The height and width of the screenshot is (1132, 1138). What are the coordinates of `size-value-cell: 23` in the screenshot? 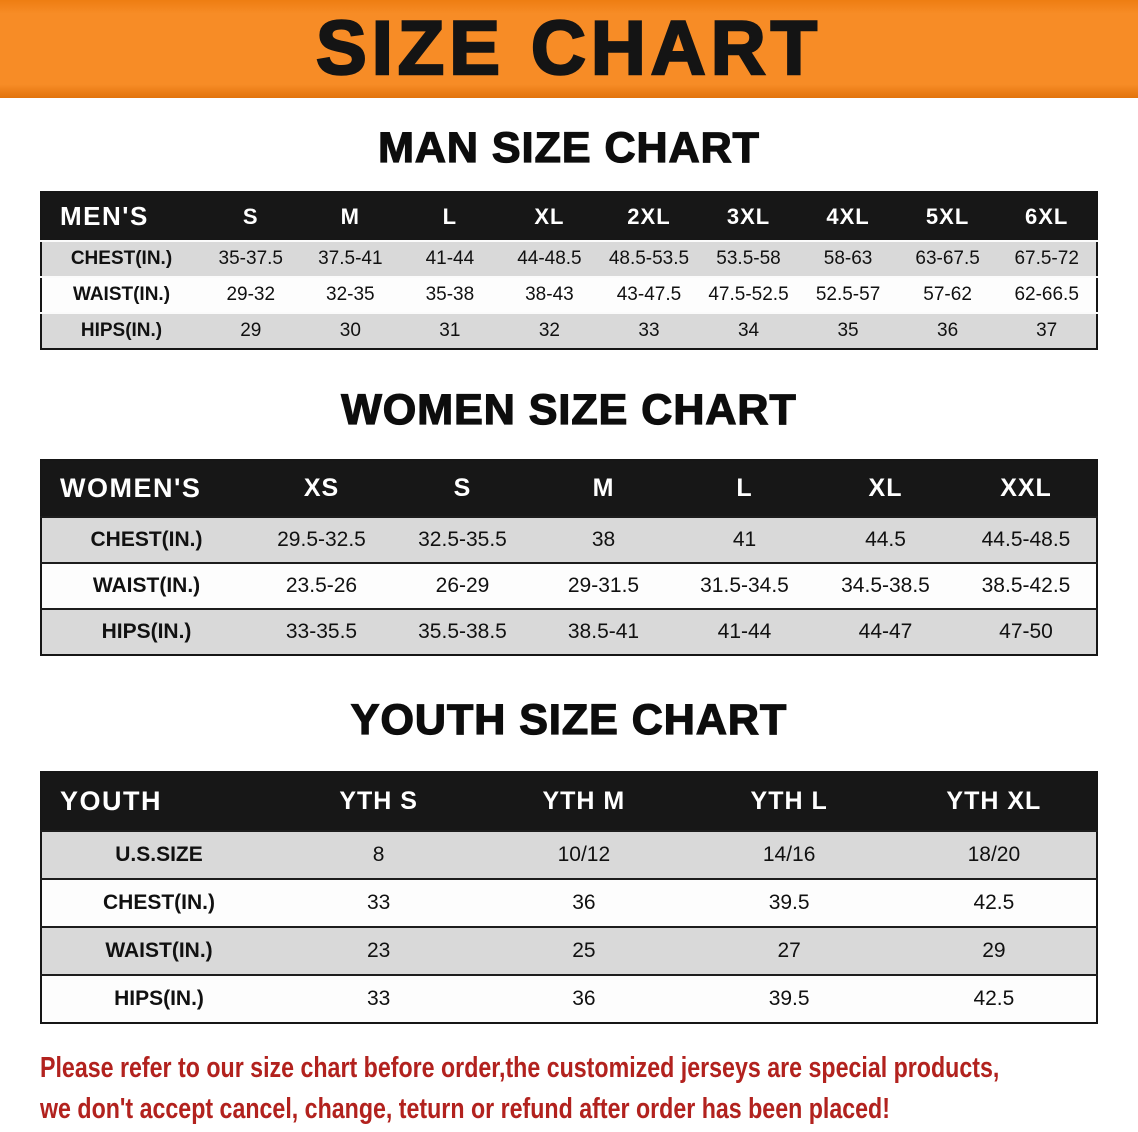 It's located at (378, 950).